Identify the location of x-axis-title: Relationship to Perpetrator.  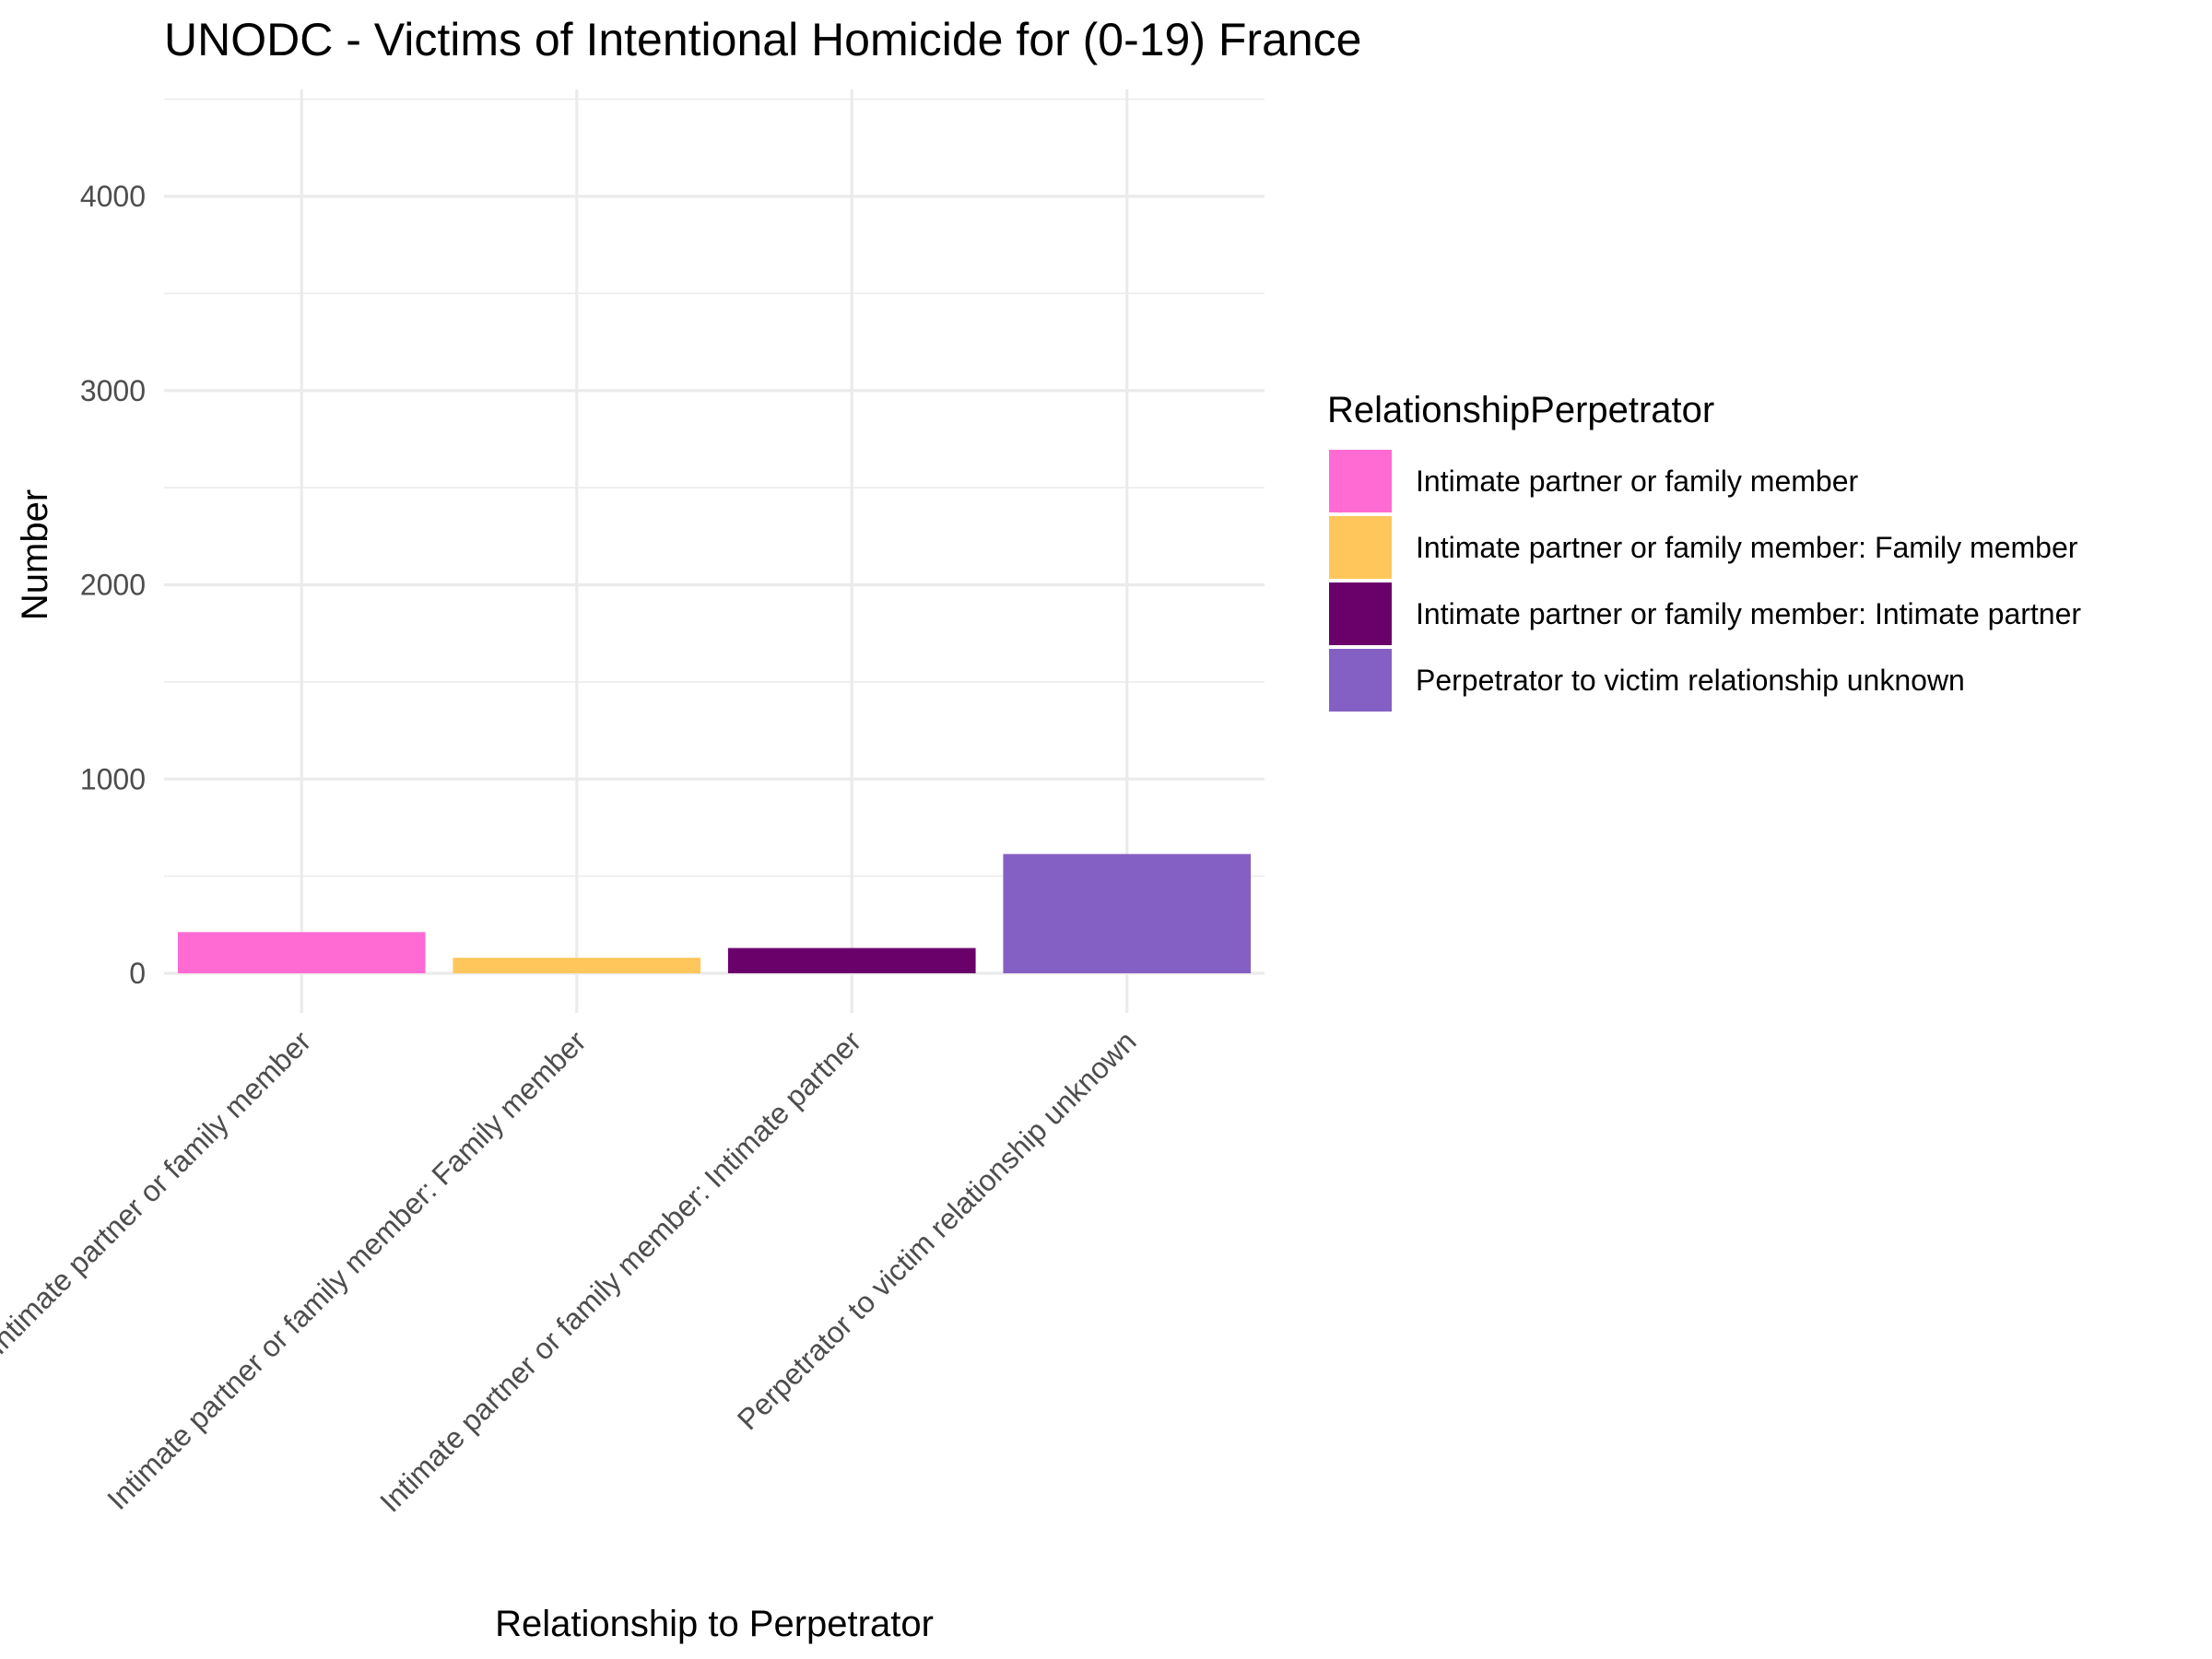
(714, 1624).